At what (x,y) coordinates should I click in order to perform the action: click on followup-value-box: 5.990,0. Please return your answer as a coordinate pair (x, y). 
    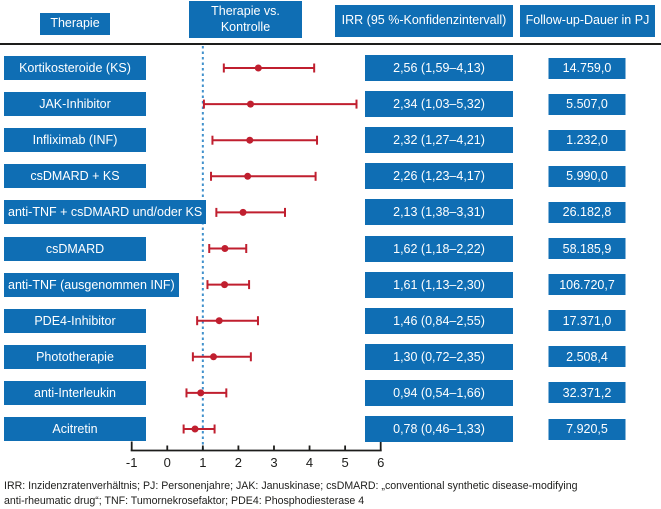
    Looking at the image, I should click on (587, 176).